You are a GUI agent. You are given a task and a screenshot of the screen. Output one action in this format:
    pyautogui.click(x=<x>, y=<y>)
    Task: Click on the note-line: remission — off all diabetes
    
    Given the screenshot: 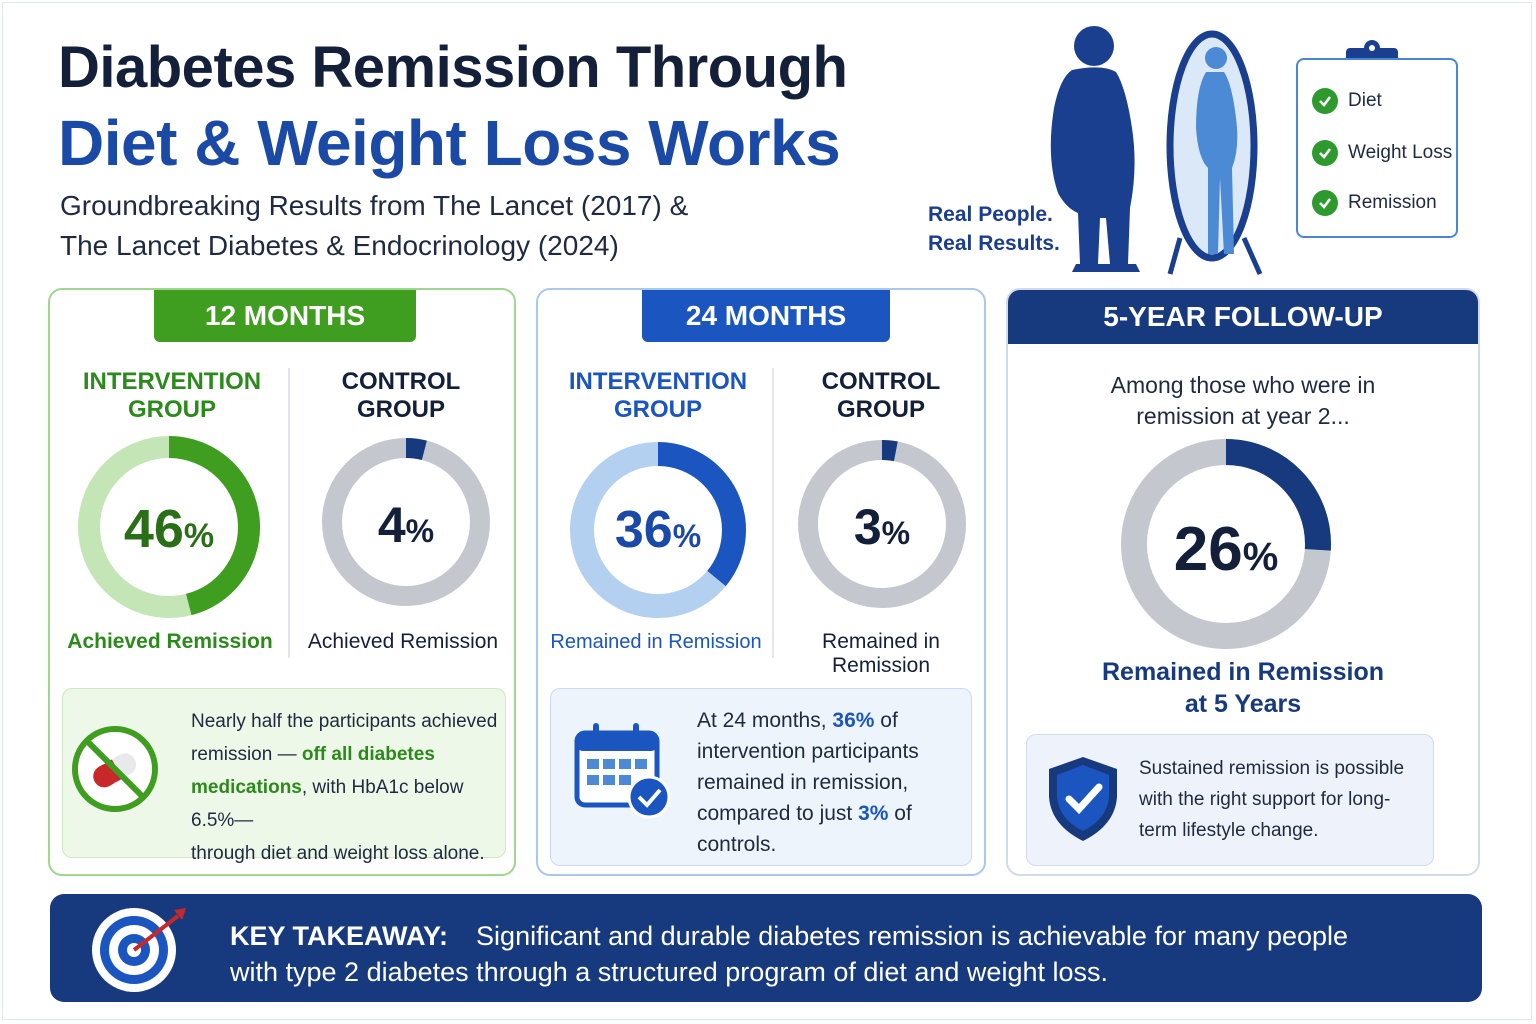 What is the action you would take?
    pyautogui.click(x=348, y=754)
    